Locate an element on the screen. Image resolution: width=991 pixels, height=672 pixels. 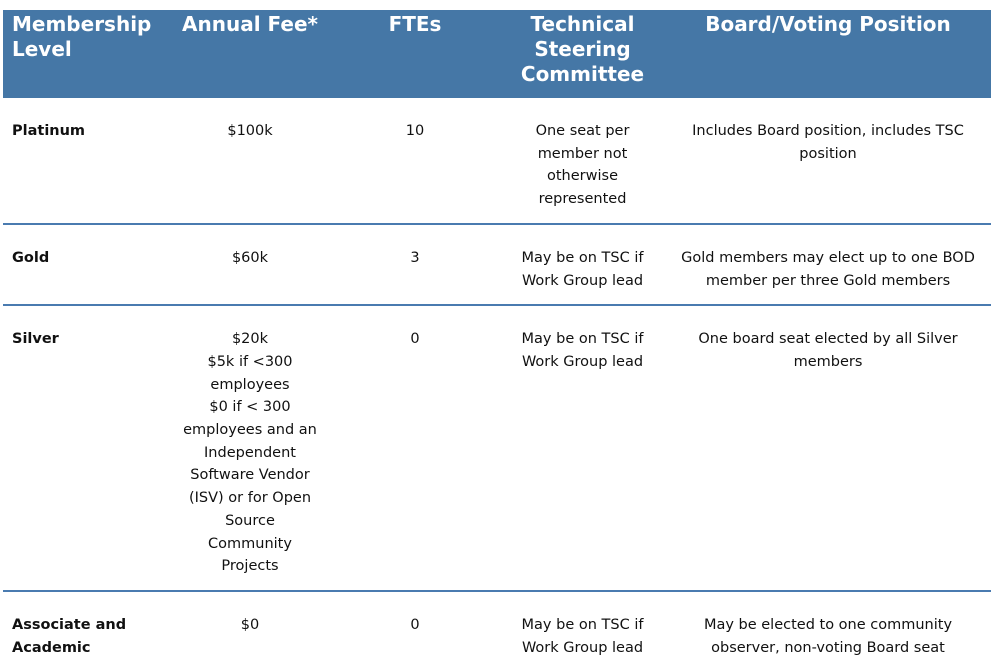
cell-line: One board seat elected by all Silver is located at coordinates (828, 339).